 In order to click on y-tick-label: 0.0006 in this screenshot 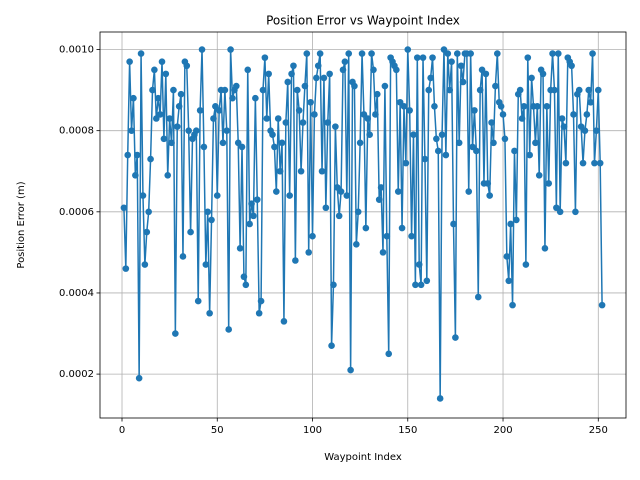, I will do `click(76, 212)`.